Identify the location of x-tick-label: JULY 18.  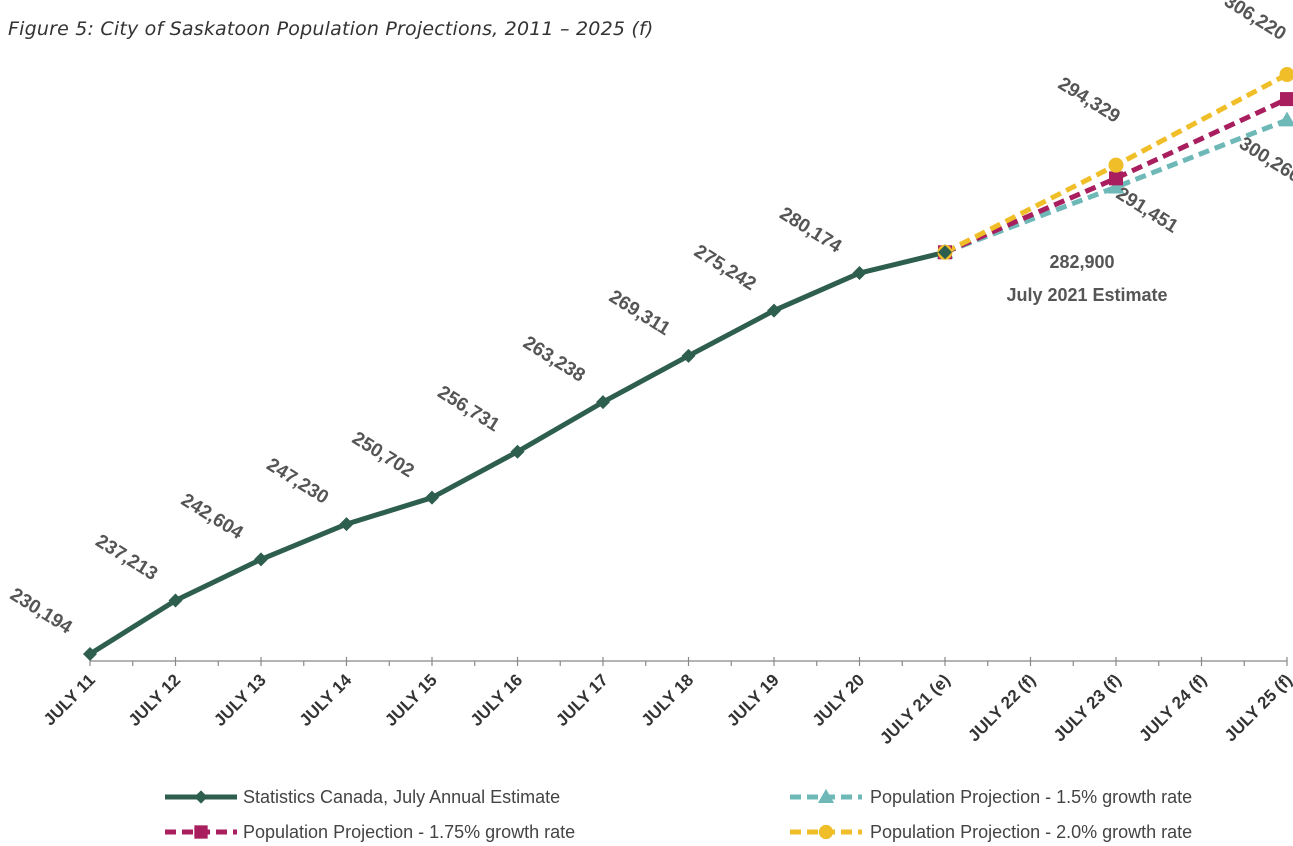
(668, 700).